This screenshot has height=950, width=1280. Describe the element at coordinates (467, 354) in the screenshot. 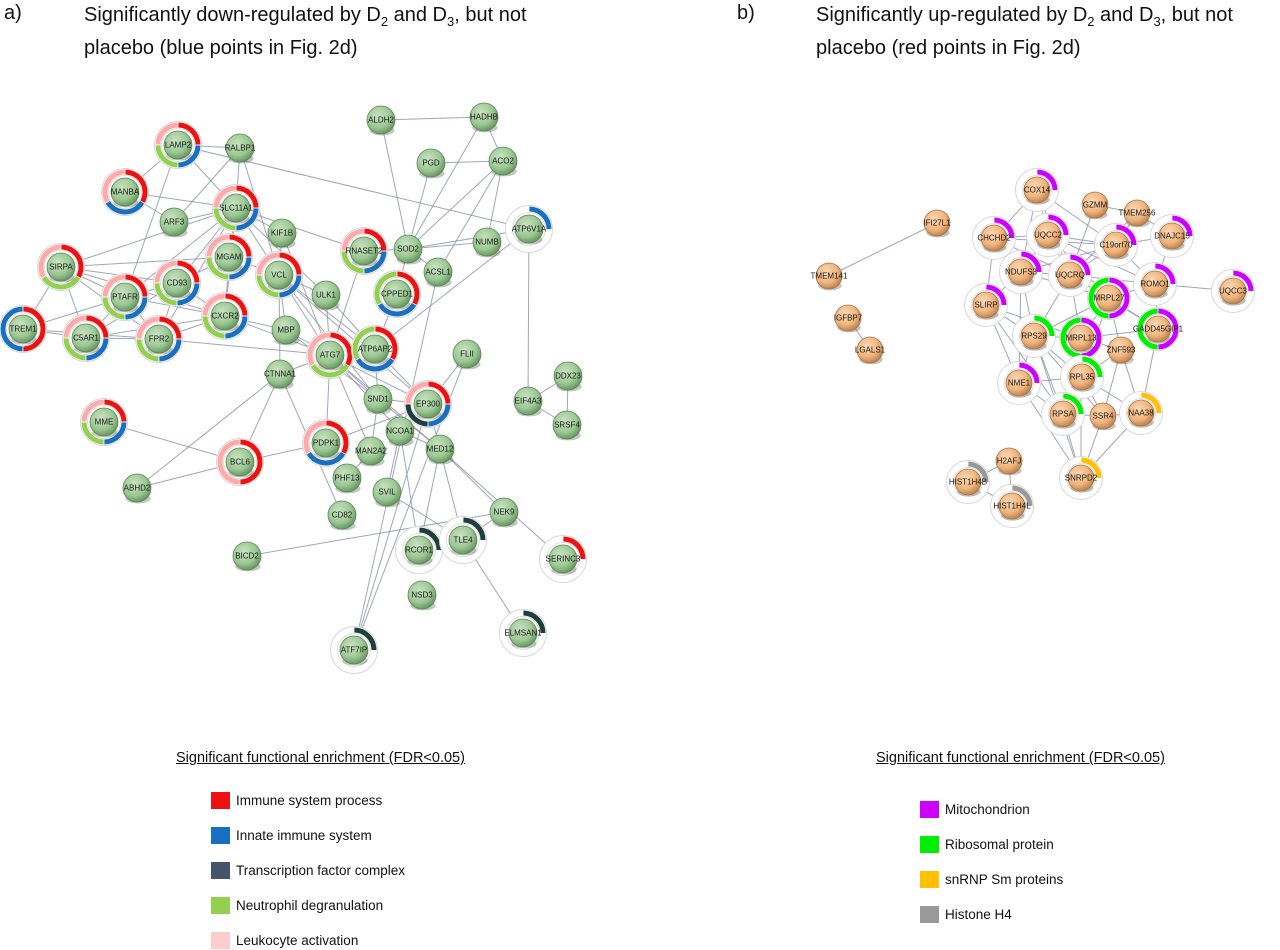

I see `network-a-node-flii: FLII` at that location.